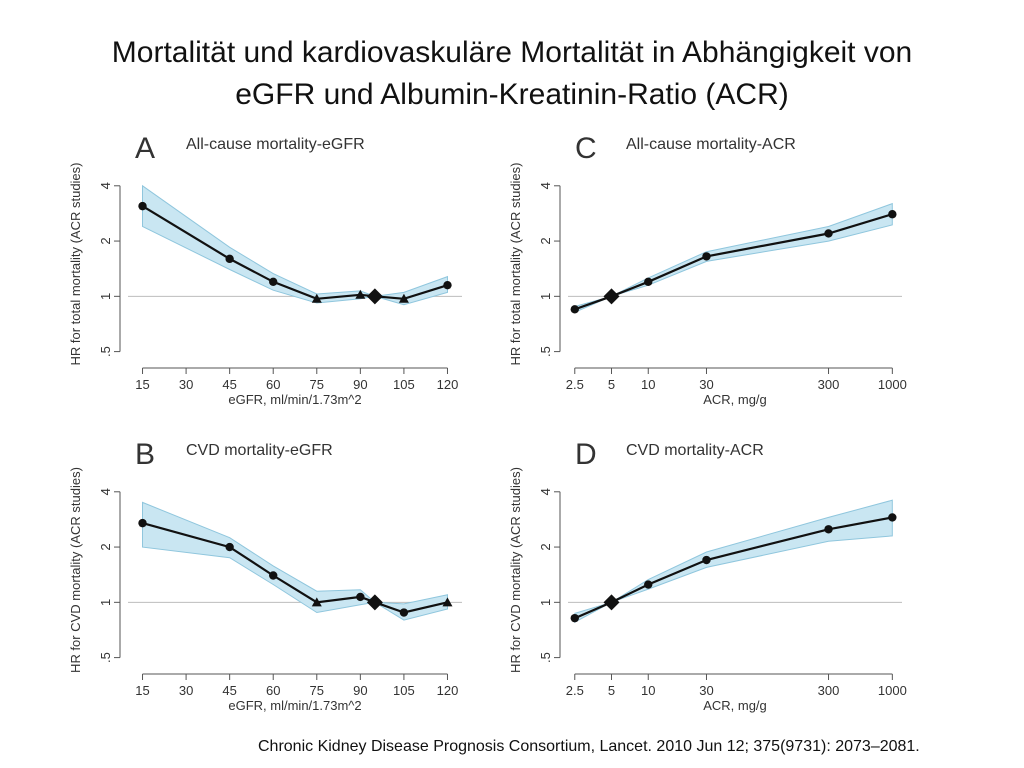 The width and height of the screenshot is (1024, 768). Describe the element at coordinates (545, 657) in the screenshot. I see `y-tick-label-d-0: .5` at that location.